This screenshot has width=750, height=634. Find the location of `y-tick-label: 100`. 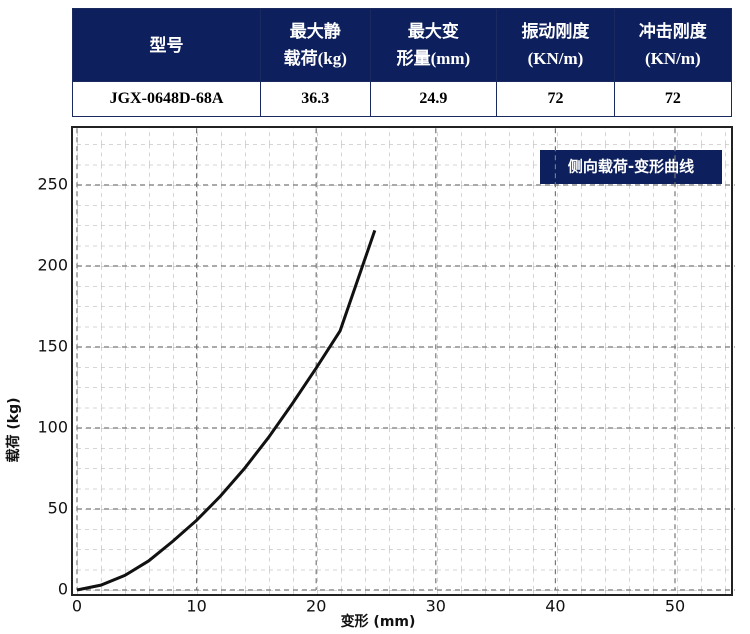

y-tick-label: 100 is located at coordinates (52, 427).